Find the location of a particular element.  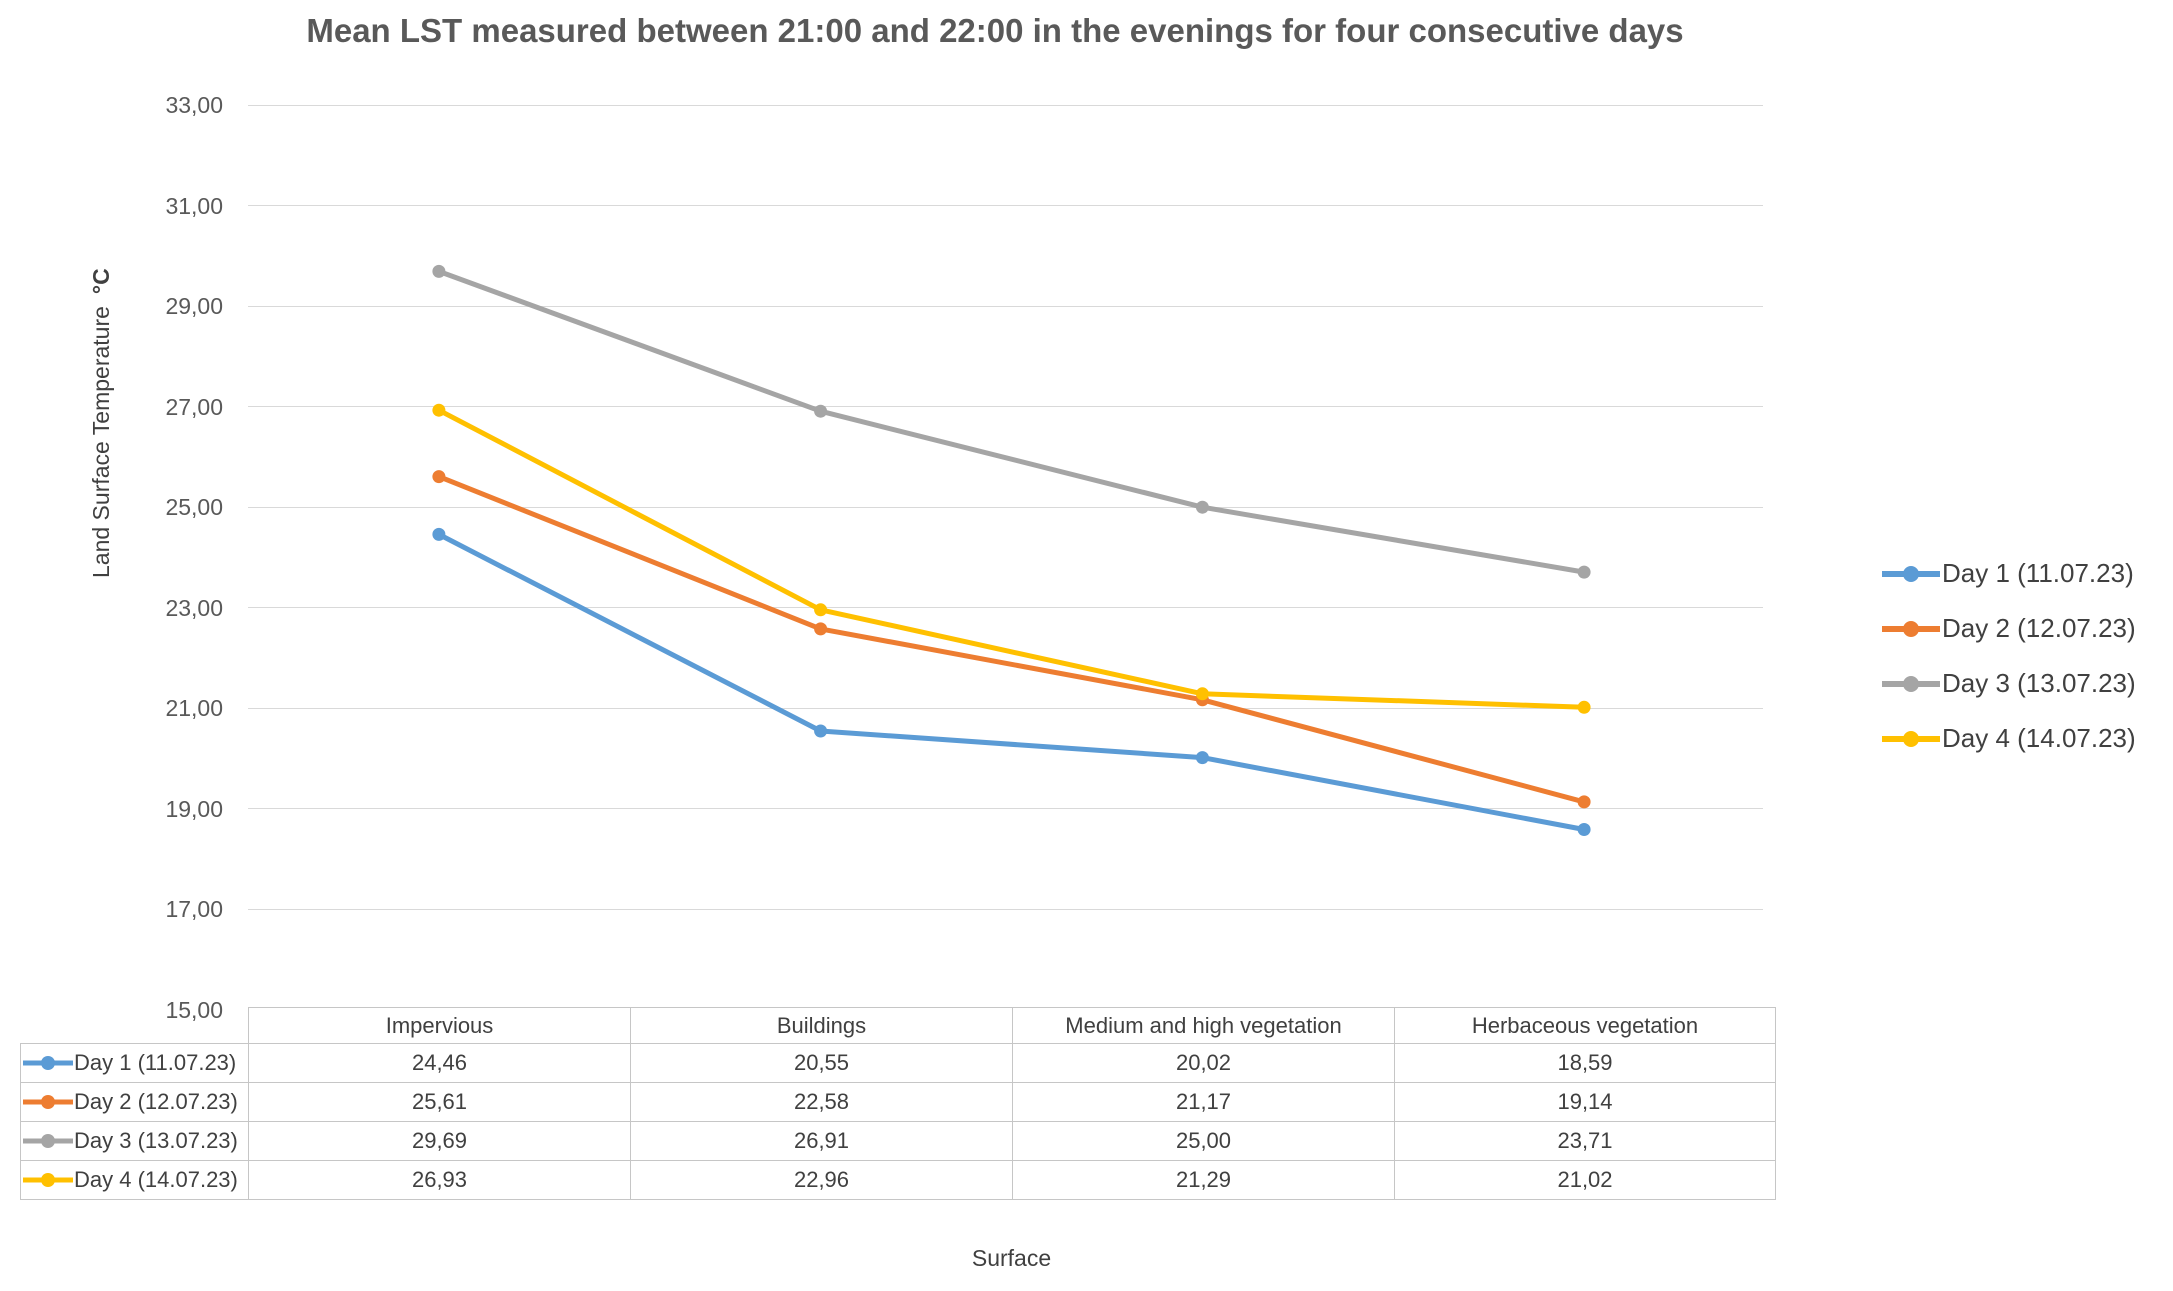

value-cell: 20,55 is located at coordinates (821, 1063).